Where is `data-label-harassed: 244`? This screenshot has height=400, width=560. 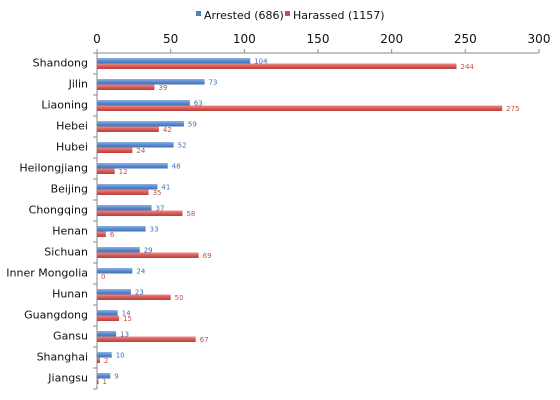 data-label-harassed: 244 is located at coordinates (467, 67).